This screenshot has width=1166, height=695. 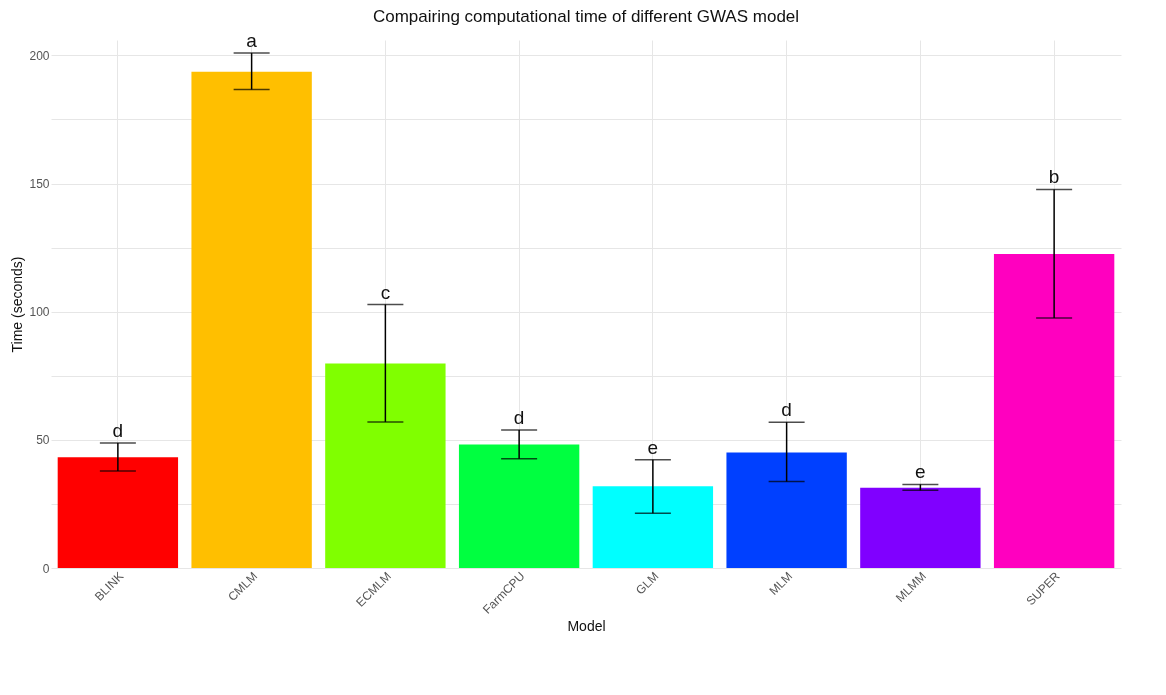 What do you see at coordinates (39, 312) in the screenshot?
I see `y-tick-label: 100` at bounding box center [39, 312].